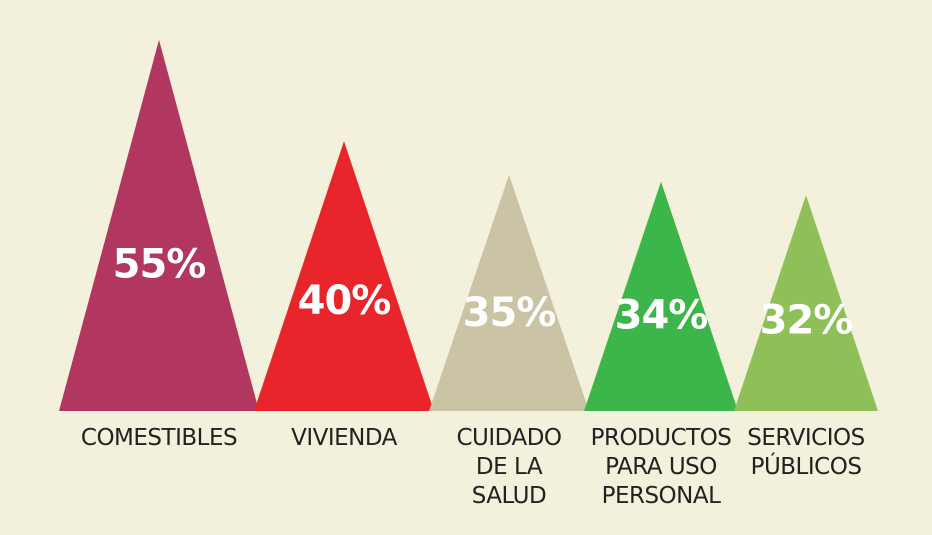 The image size is (932, 535). Describe the element at coordinates (661, 467) in the screenshot. I see `category-label-4: PRODUCTOS PARA USO PERSONAL` at that location.